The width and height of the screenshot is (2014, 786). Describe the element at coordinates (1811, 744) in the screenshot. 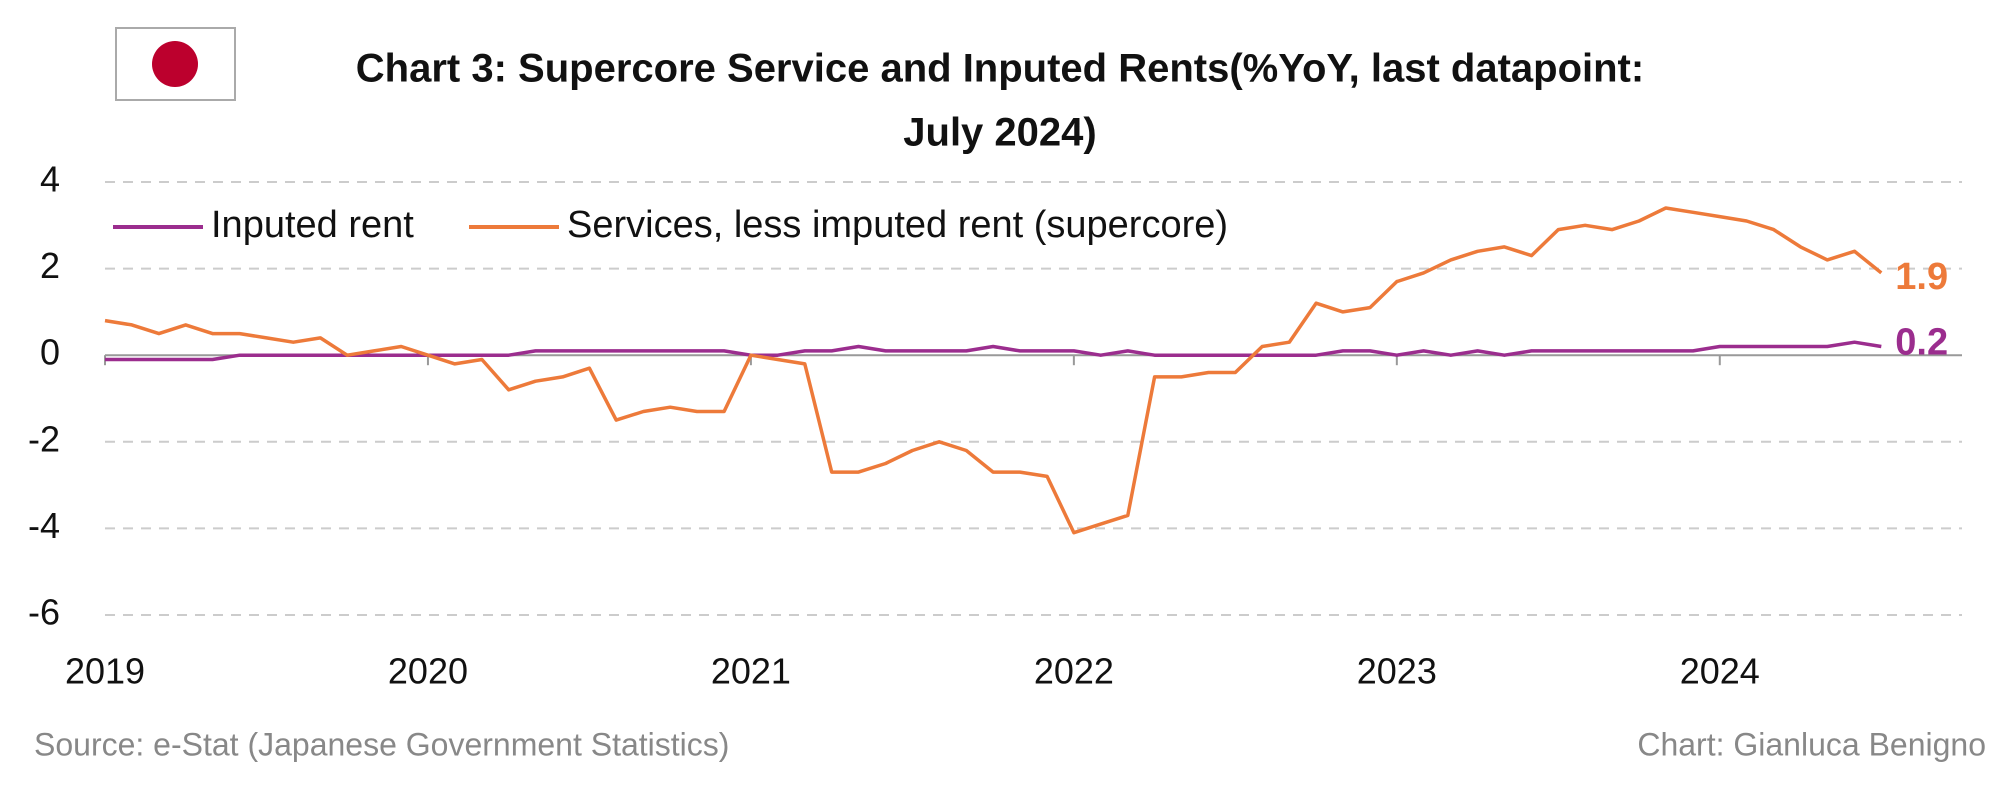

I see `credit: Chart: Gianluca Benigno` at that location.